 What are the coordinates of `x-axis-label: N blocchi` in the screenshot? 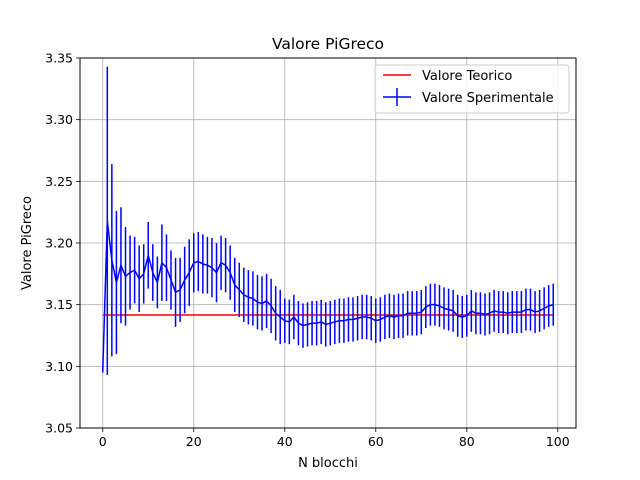 It's located at (328, 463).